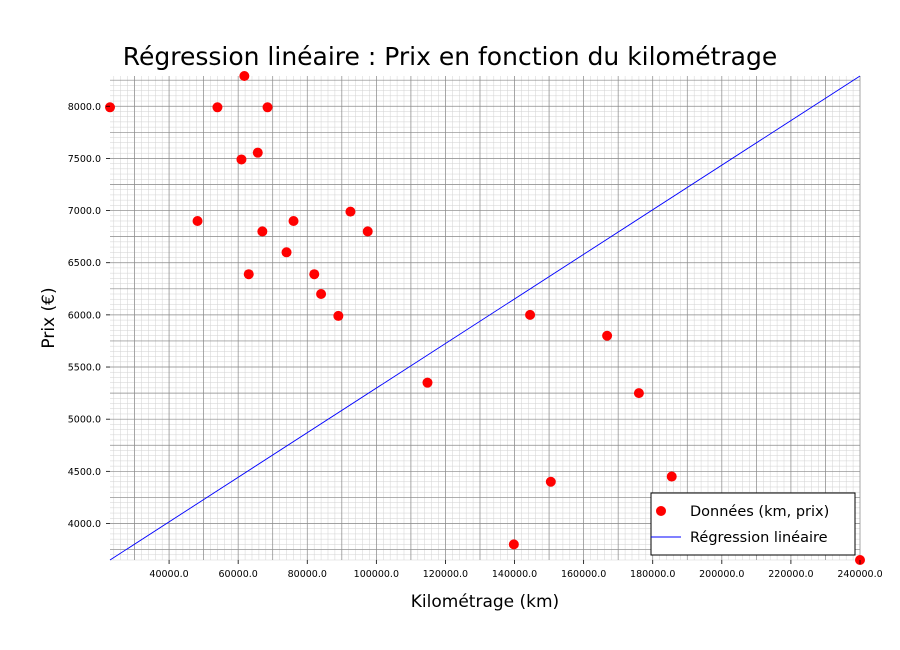 The width and height of the screenshot is (900, 650). I want to click on x-tick-label: 120000.0, so click(445, 574).